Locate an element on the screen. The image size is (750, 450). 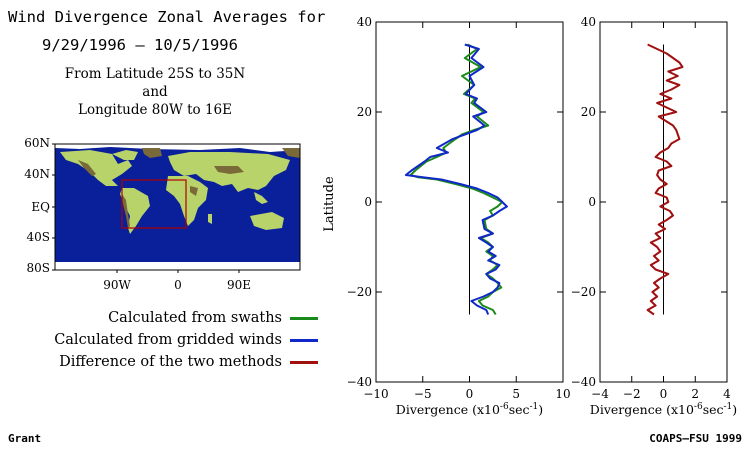
legend-label: Calculated from gridded winds is located at coordinates (168, 340).